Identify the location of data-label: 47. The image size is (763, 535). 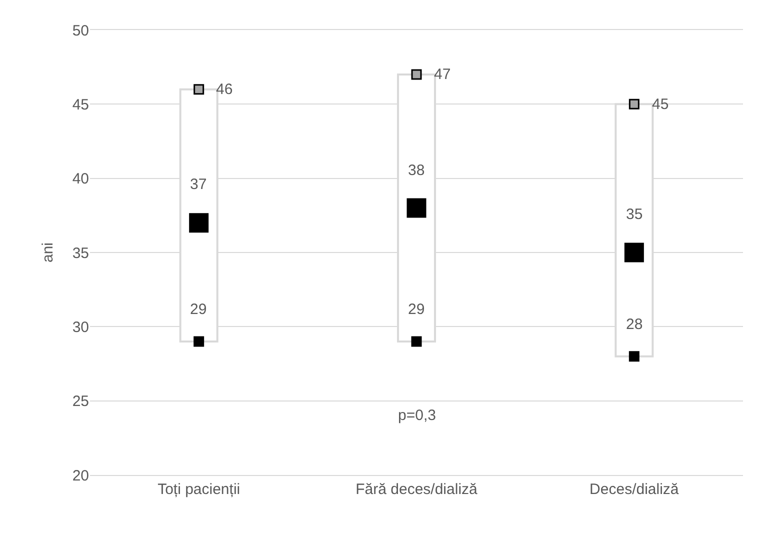
(442, 74).